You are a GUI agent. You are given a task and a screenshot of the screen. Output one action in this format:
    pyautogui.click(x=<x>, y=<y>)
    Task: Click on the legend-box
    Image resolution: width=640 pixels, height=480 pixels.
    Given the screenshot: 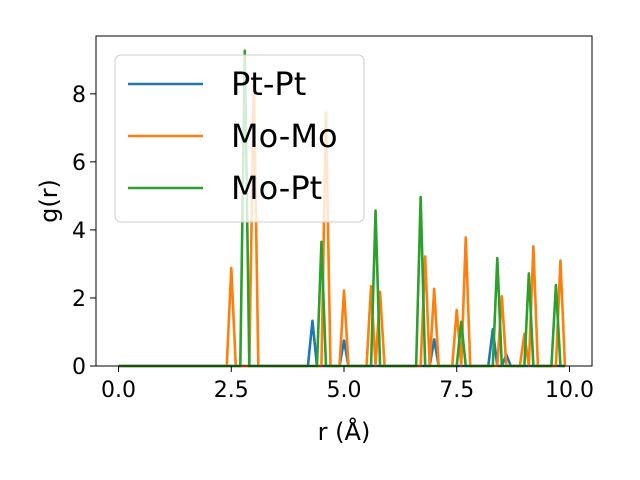 What is the action you would take?
    pyautogui.click(x=239, y=138)
    